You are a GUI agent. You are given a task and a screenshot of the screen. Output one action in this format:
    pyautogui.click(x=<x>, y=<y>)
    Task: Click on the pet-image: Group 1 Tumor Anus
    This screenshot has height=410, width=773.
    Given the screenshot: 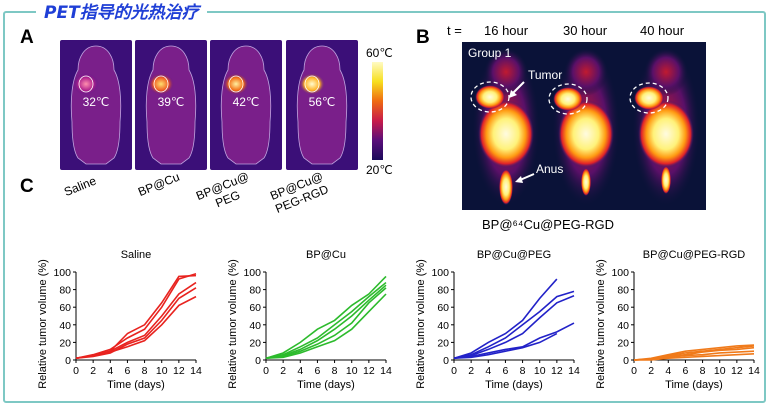 What is the action you would take?
    pyautogui.click(x=584, y=126)
    